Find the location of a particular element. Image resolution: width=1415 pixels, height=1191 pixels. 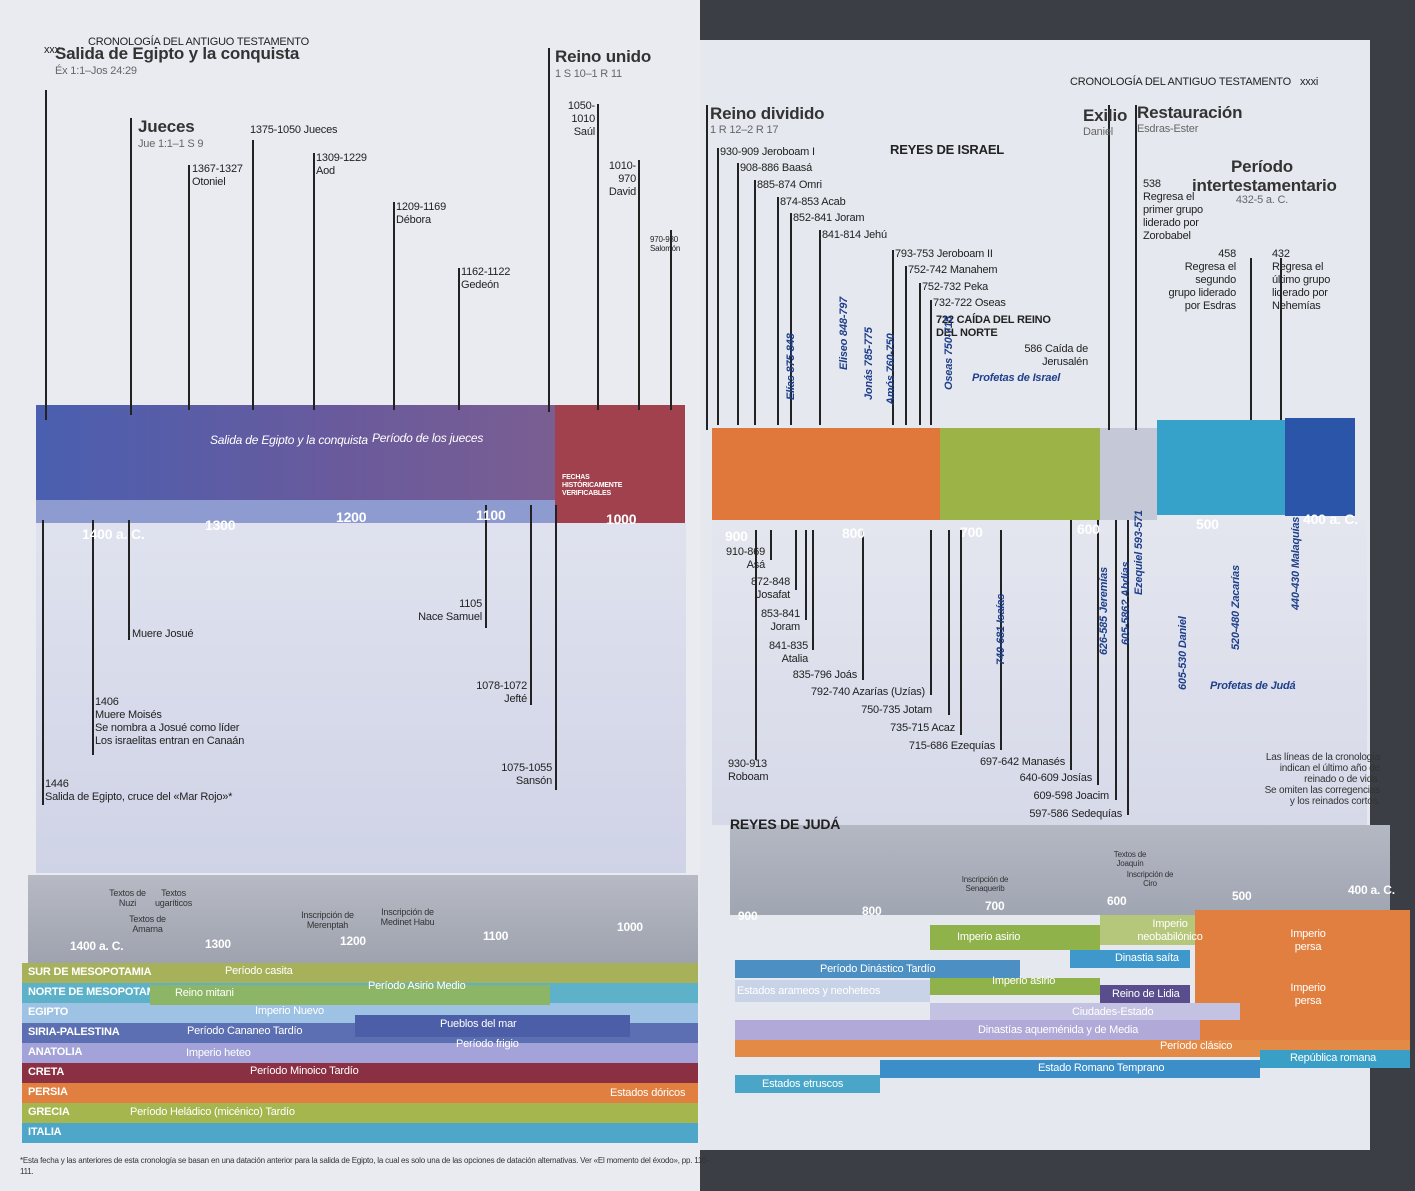

era-ref: 432-5 a. C. is located at coordinates (1262, 200).